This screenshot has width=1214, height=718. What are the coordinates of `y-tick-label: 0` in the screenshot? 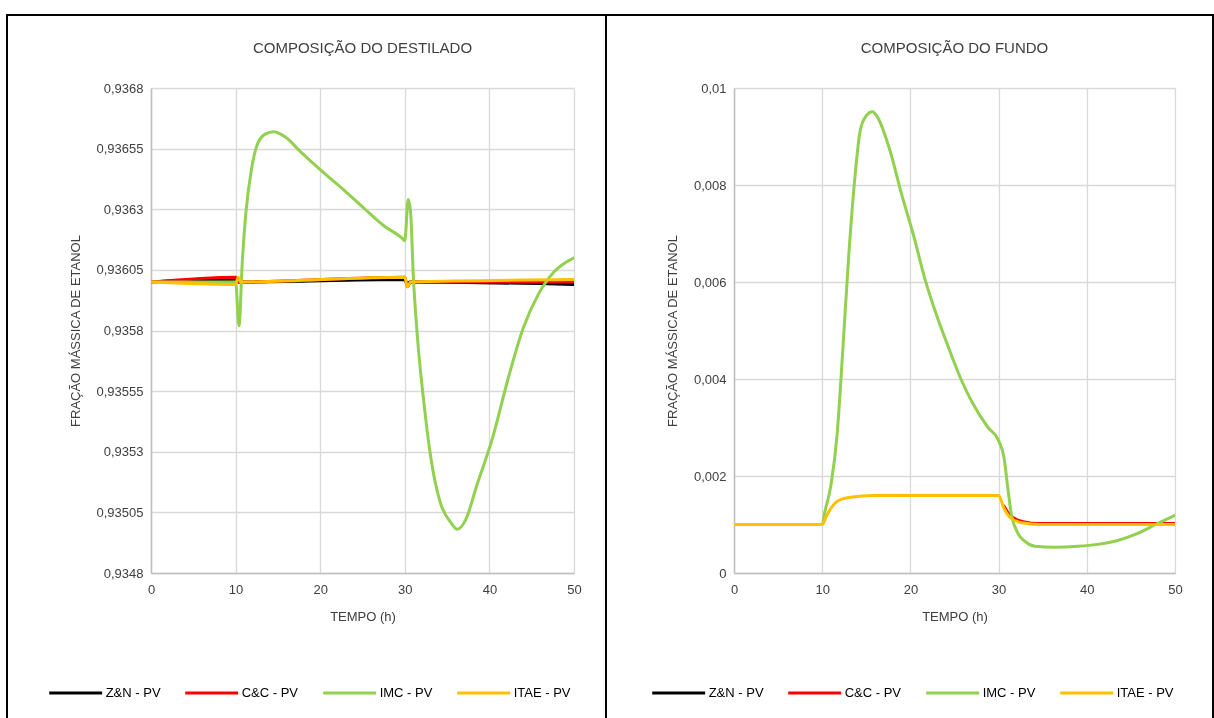 It's located at (723, 573).